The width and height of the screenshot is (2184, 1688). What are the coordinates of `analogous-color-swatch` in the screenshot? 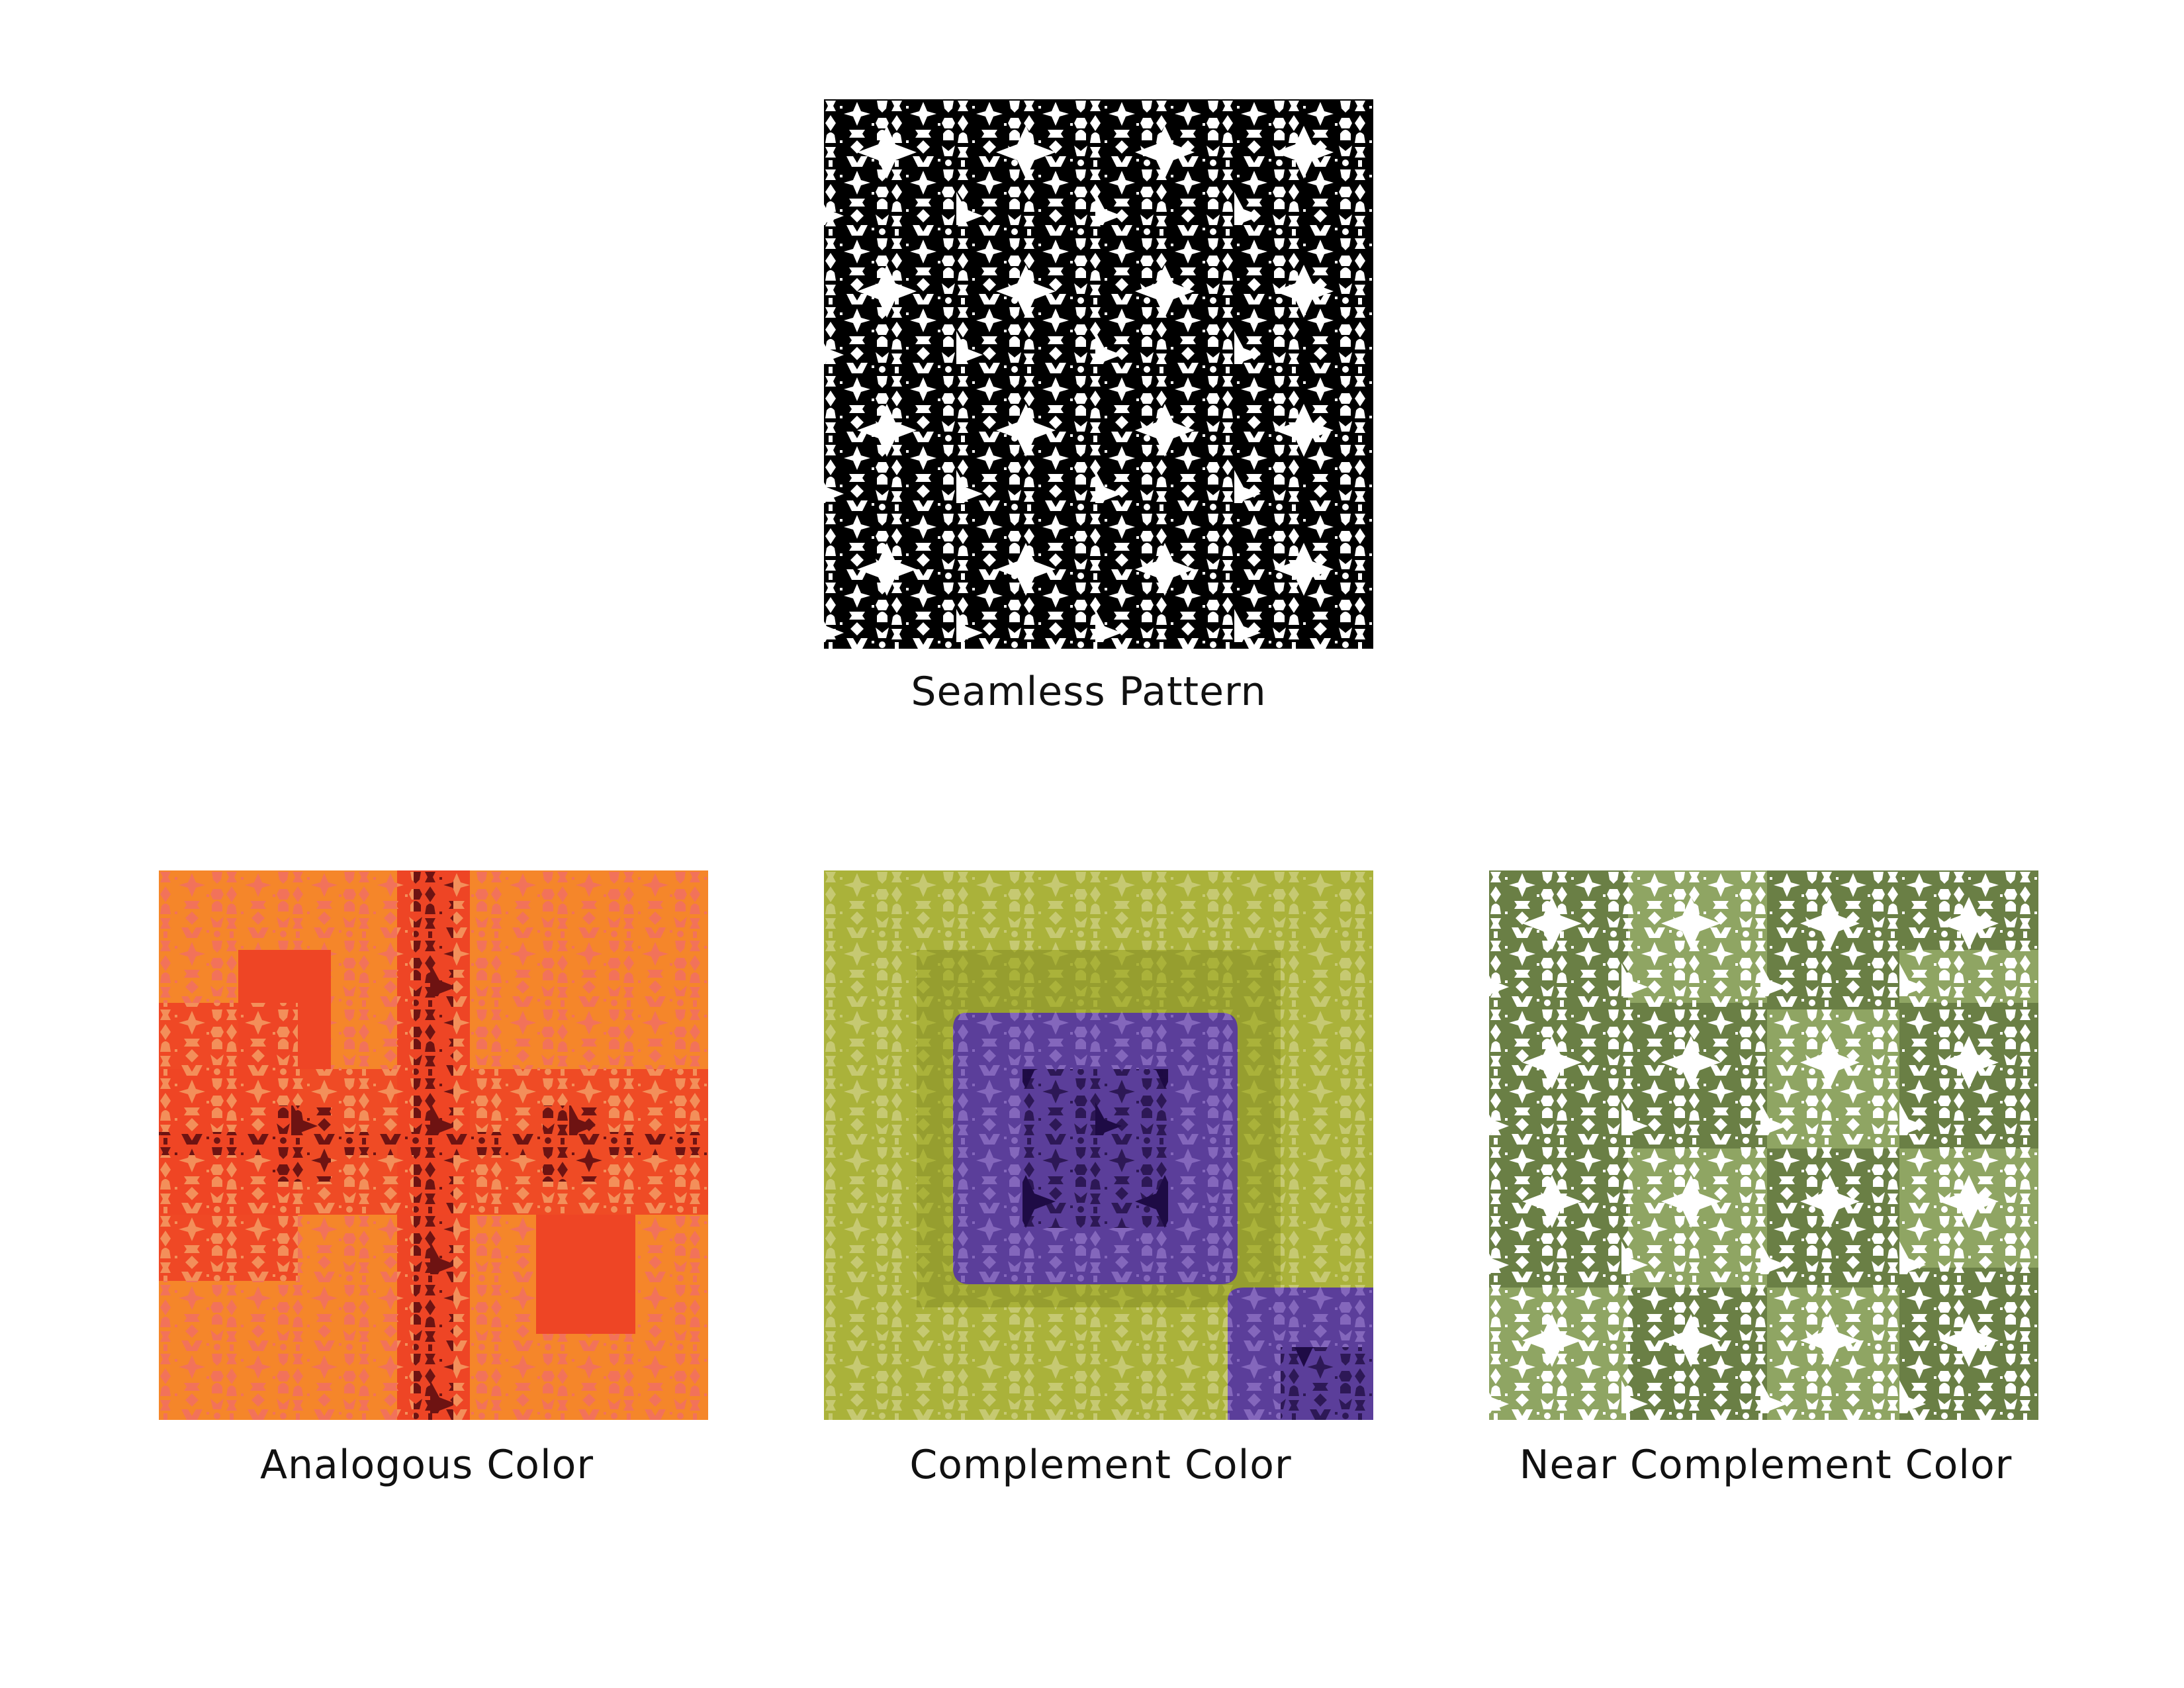 It's located at (434, 1145).